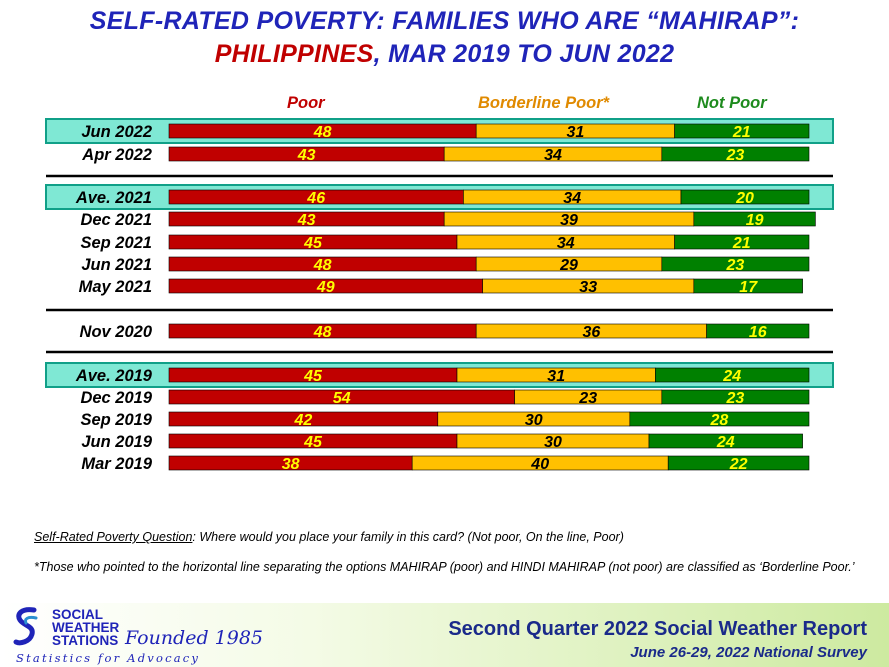 The width and height of the screenshot is (889, 667). Describe the element at coordinates (444, 635) in the screenshot. I see `footer-band` at that location.